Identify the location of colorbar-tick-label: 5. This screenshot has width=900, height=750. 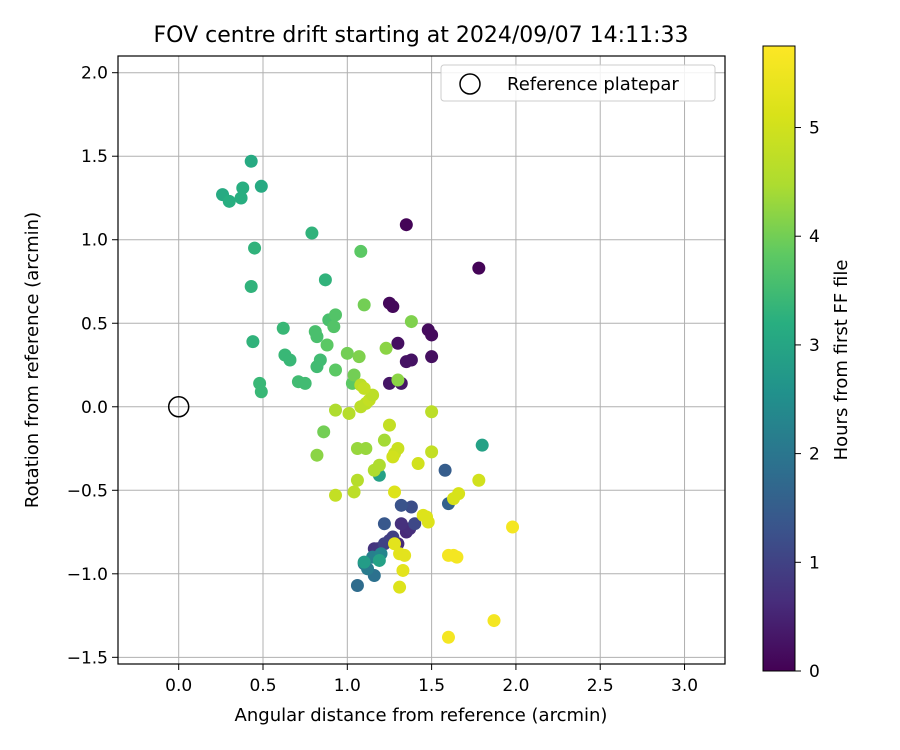
(814, 129).